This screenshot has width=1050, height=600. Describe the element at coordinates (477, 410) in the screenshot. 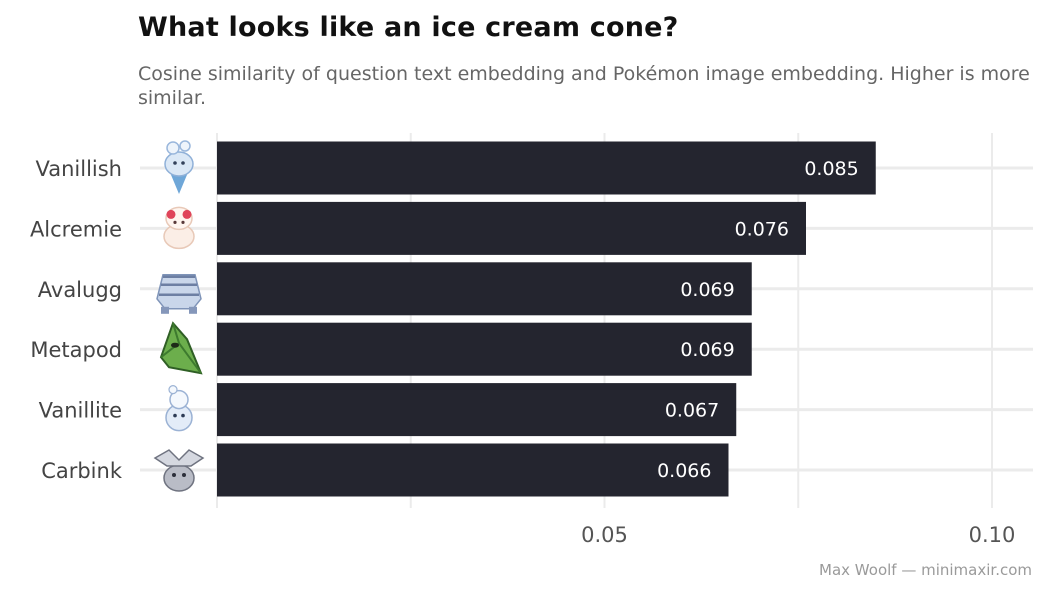

I see `bar-vanillite` at that location.